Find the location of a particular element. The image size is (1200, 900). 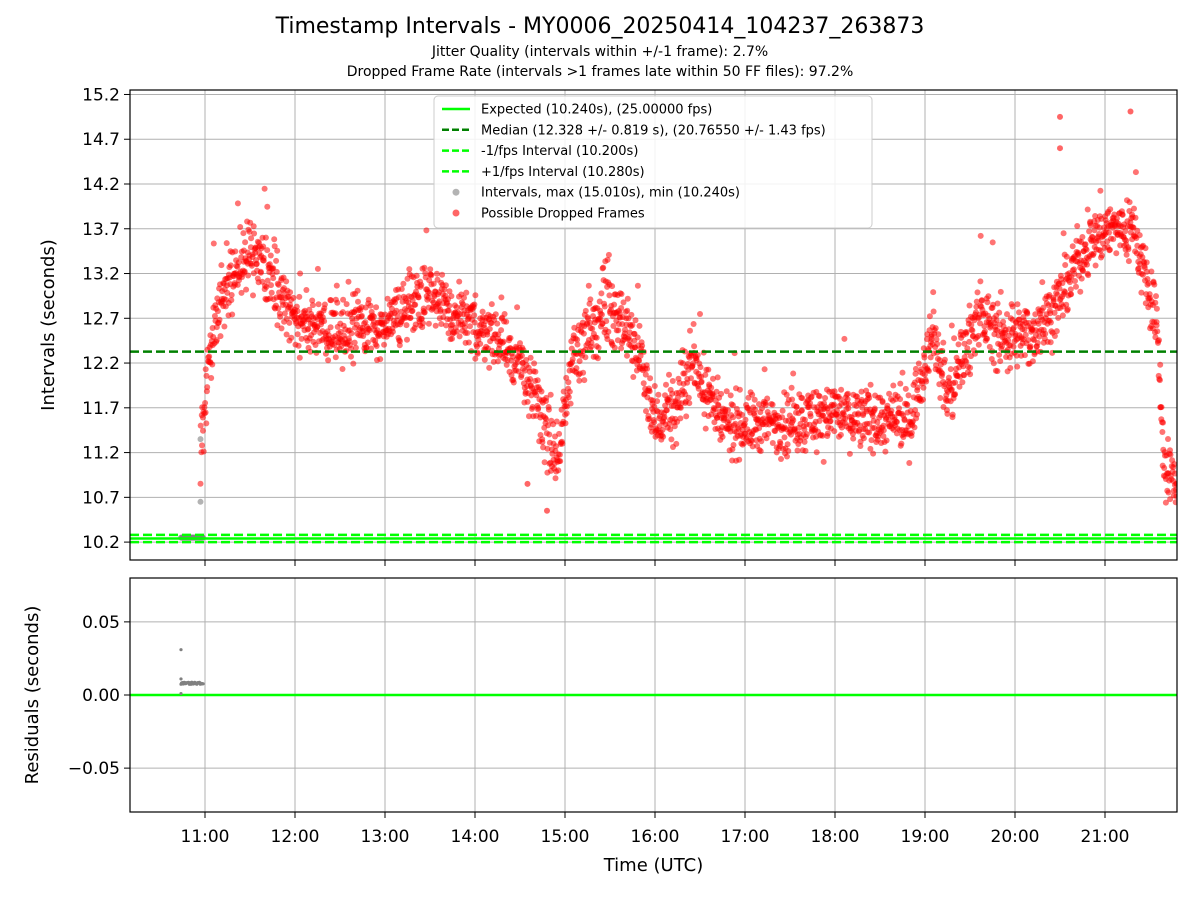

interval-point is located at coordinates (200, 501).